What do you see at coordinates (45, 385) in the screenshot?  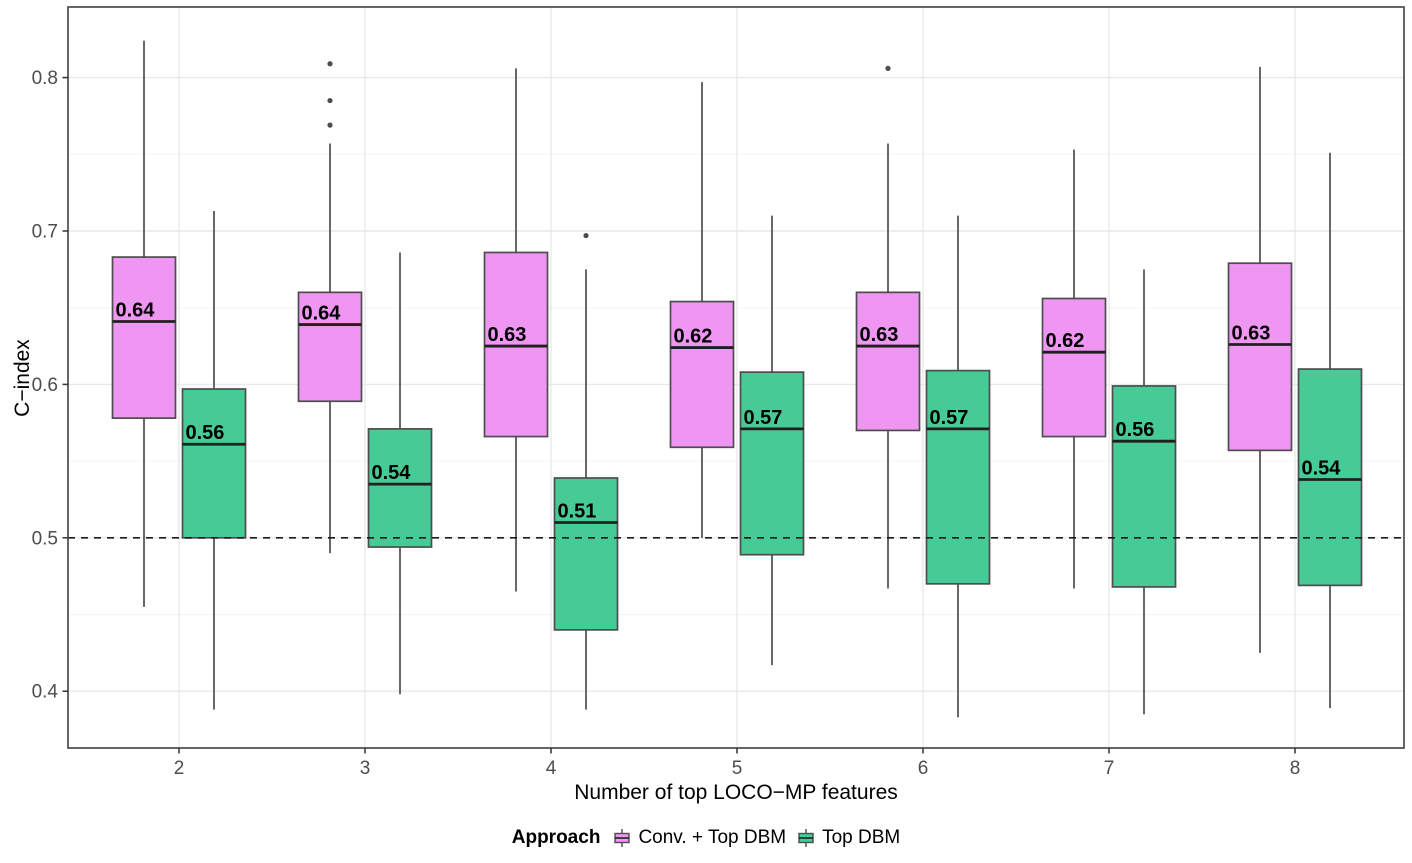 I see `y-tick-label: 0.6` at bounding box center [45, 385].